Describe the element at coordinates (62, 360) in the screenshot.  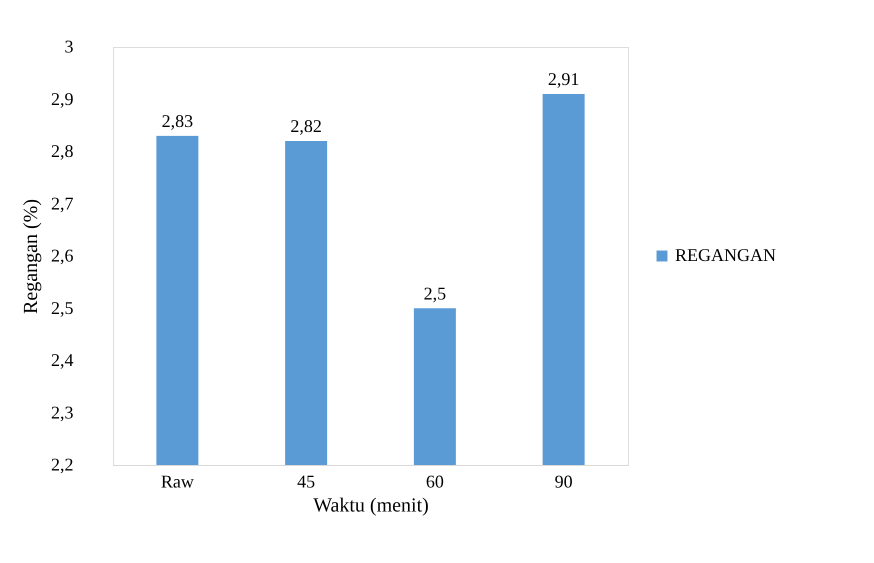
I see `y-tick-label: 2,4` at that location.